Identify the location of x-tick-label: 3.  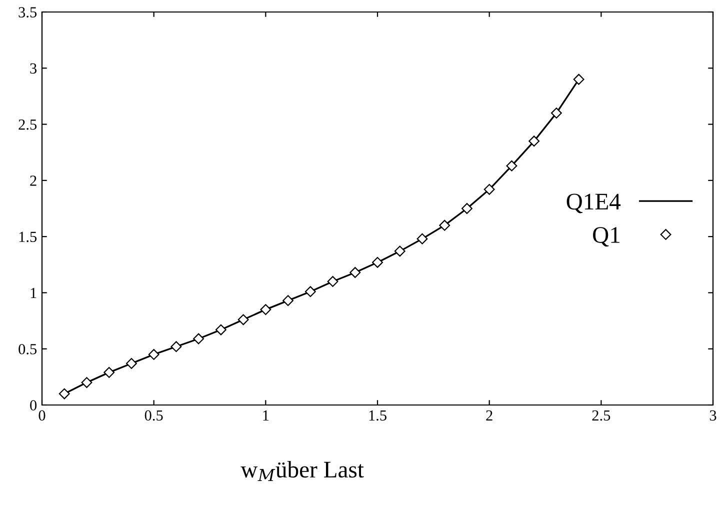
(713, 415).